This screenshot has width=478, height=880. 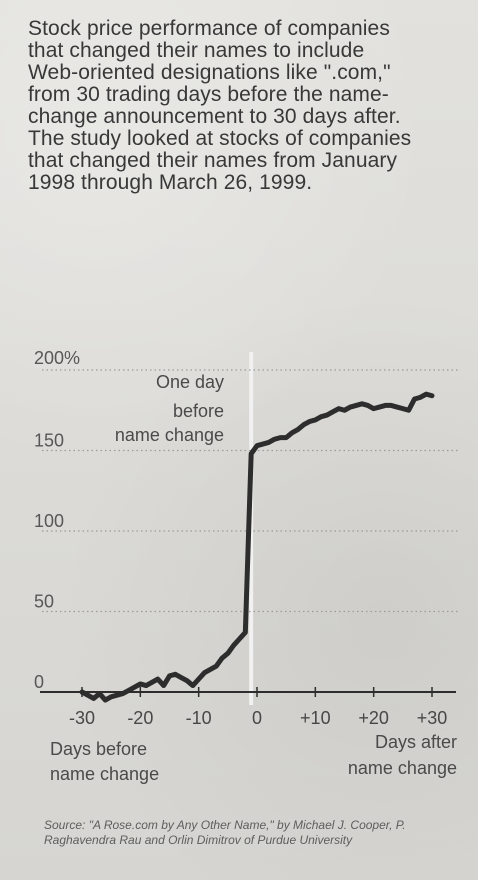 I want to click on event-label-line-2: before, so click(x=198, y=411).